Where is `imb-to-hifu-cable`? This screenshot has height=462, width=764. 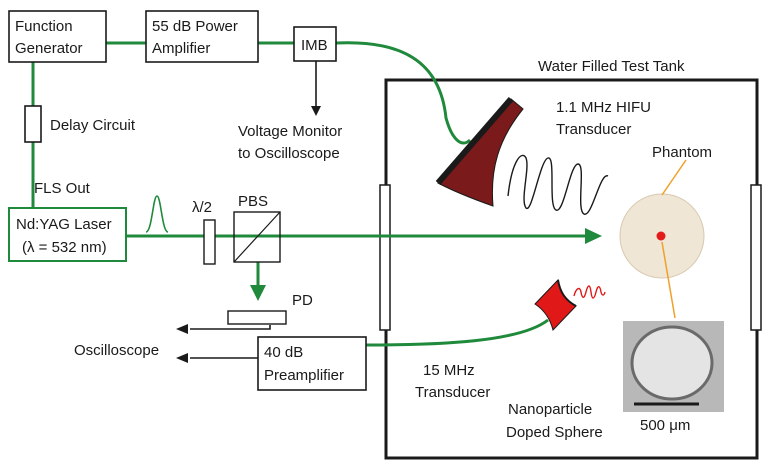
imb-to-hifu-cable is located at coordinates (403, 93).